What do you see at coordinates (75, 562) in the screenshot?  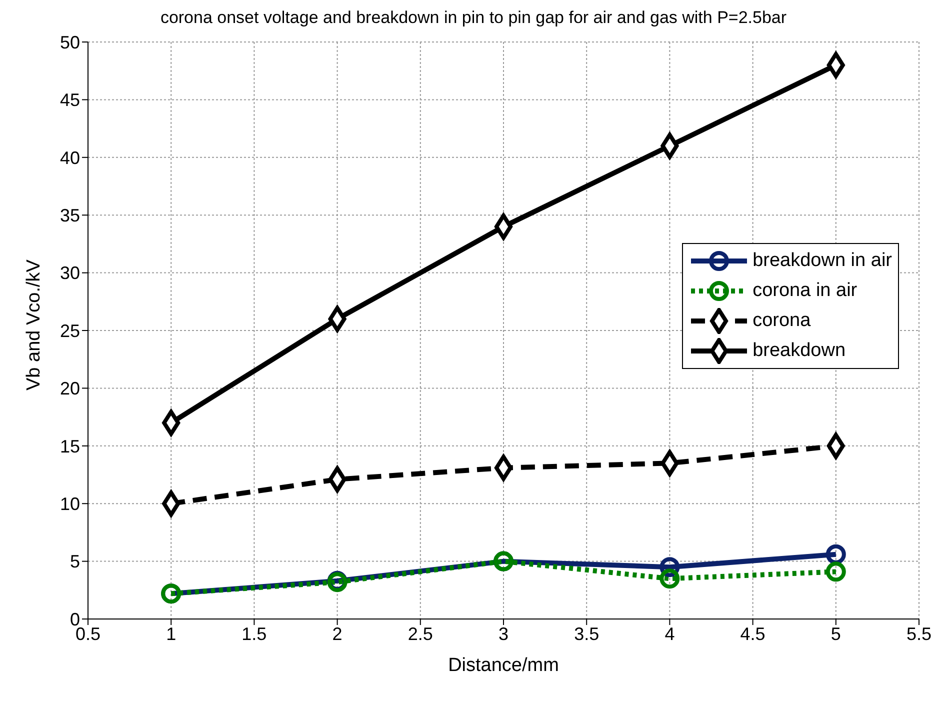 I see `y-tick-label: 5` at bounding box center [75, 562].